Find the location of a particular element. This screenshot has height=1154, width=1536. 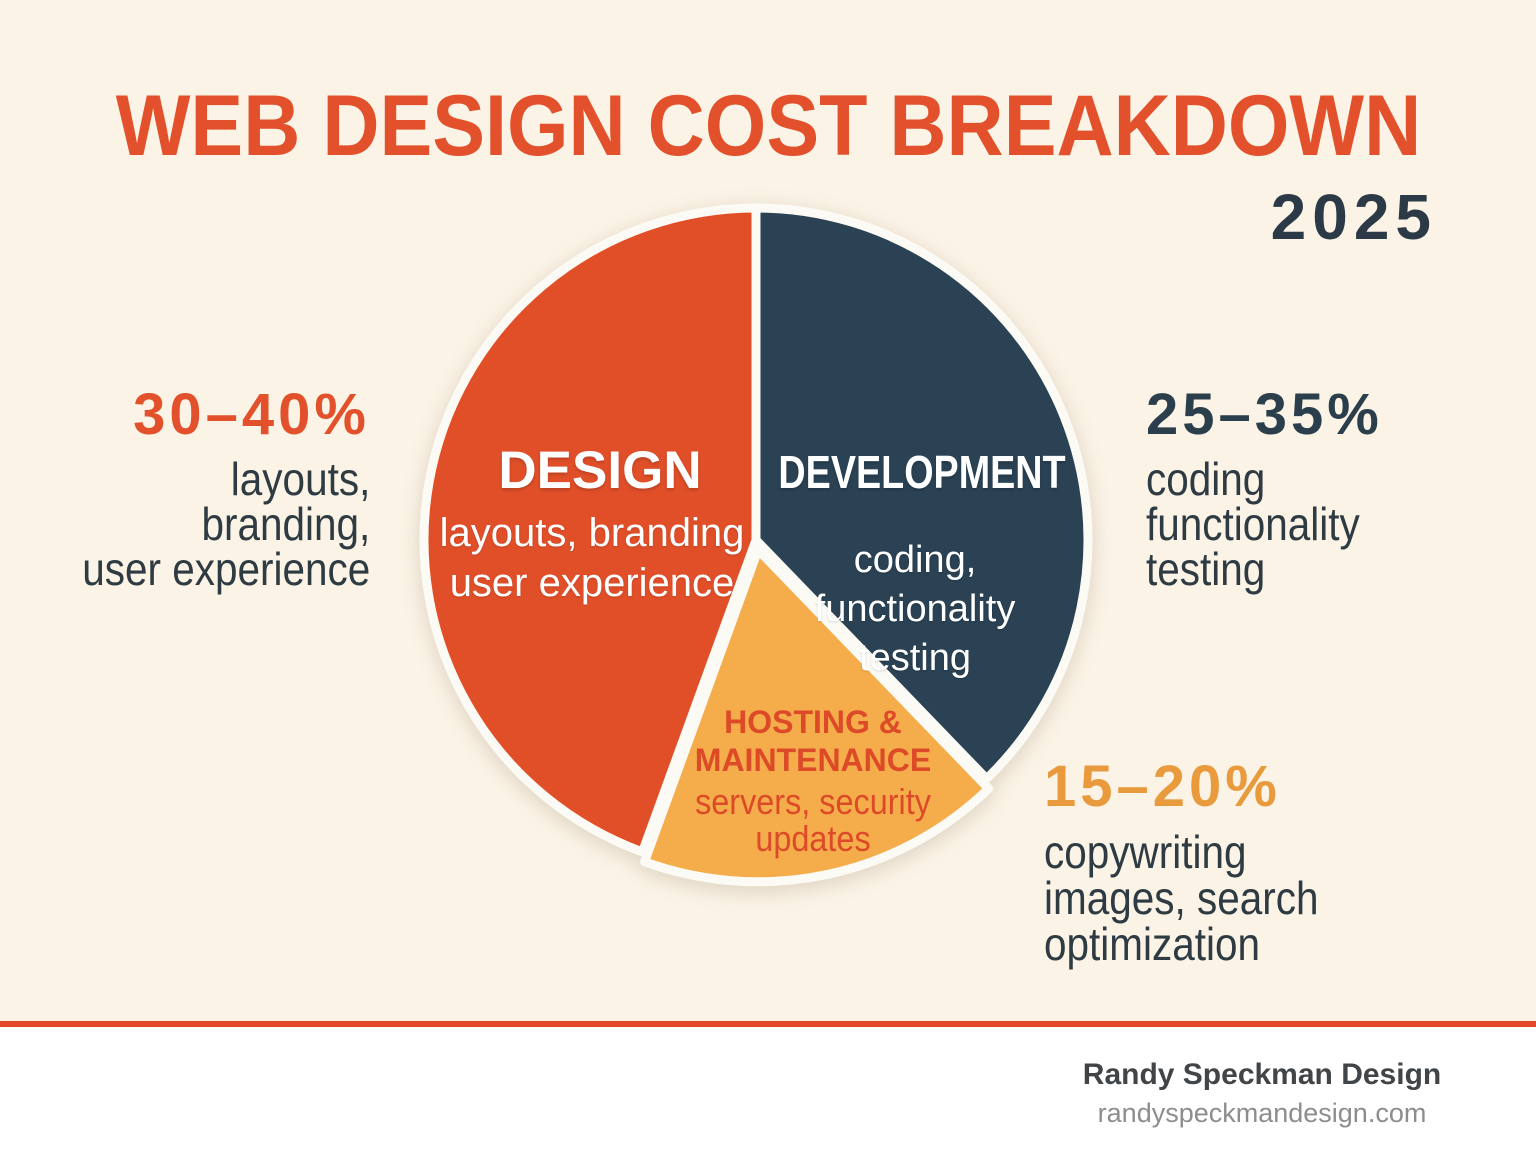

slice-desc-development-line2: functionality is located at coordinates (915, 609).